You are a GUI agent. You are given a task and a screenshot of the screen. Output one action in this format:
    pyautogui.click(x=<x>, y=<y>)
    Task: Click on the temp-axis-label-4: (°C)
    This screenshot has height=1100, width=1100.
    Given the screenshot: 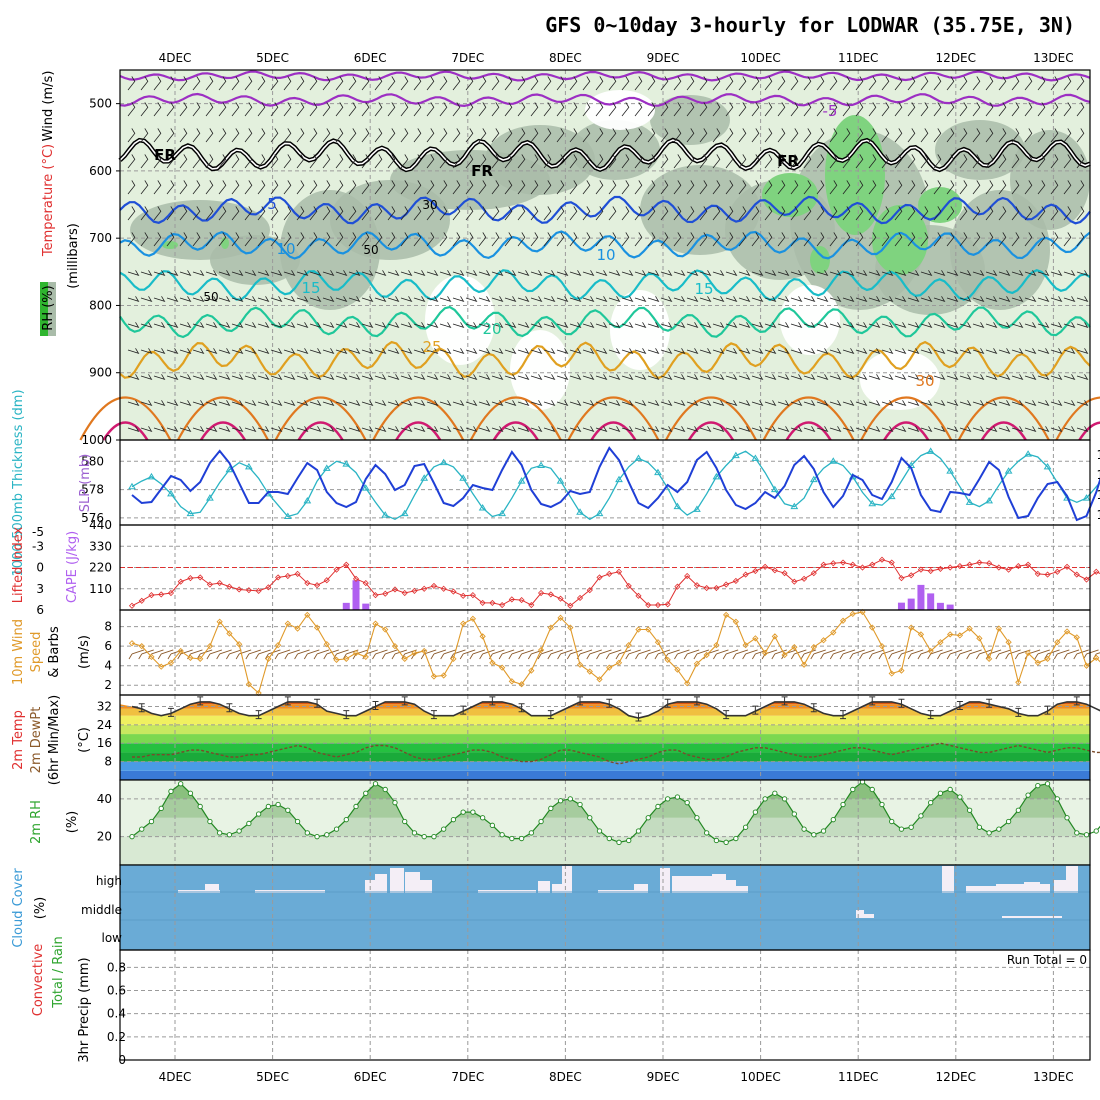 What is the action you would take?
    pyautogui.click(x=84, y=740)
    